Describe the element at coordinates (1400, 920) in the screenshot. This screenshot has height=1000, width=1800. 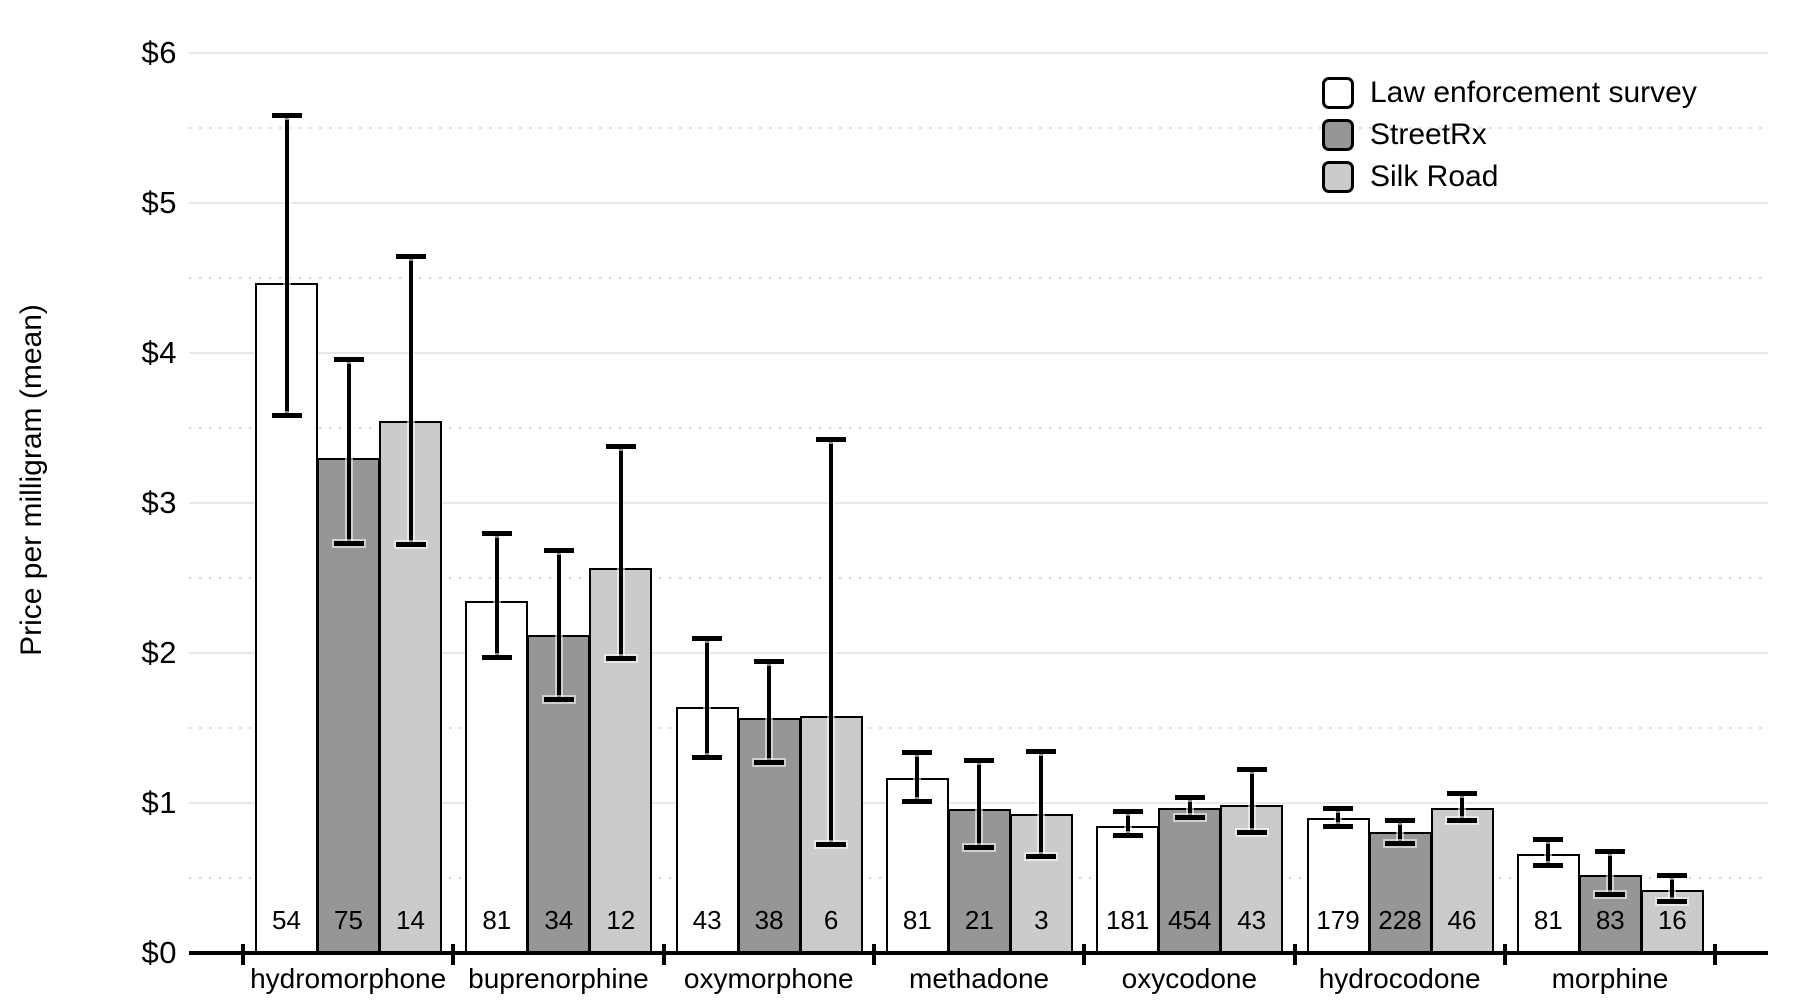
I see `sample-size-label: 228` at that location.